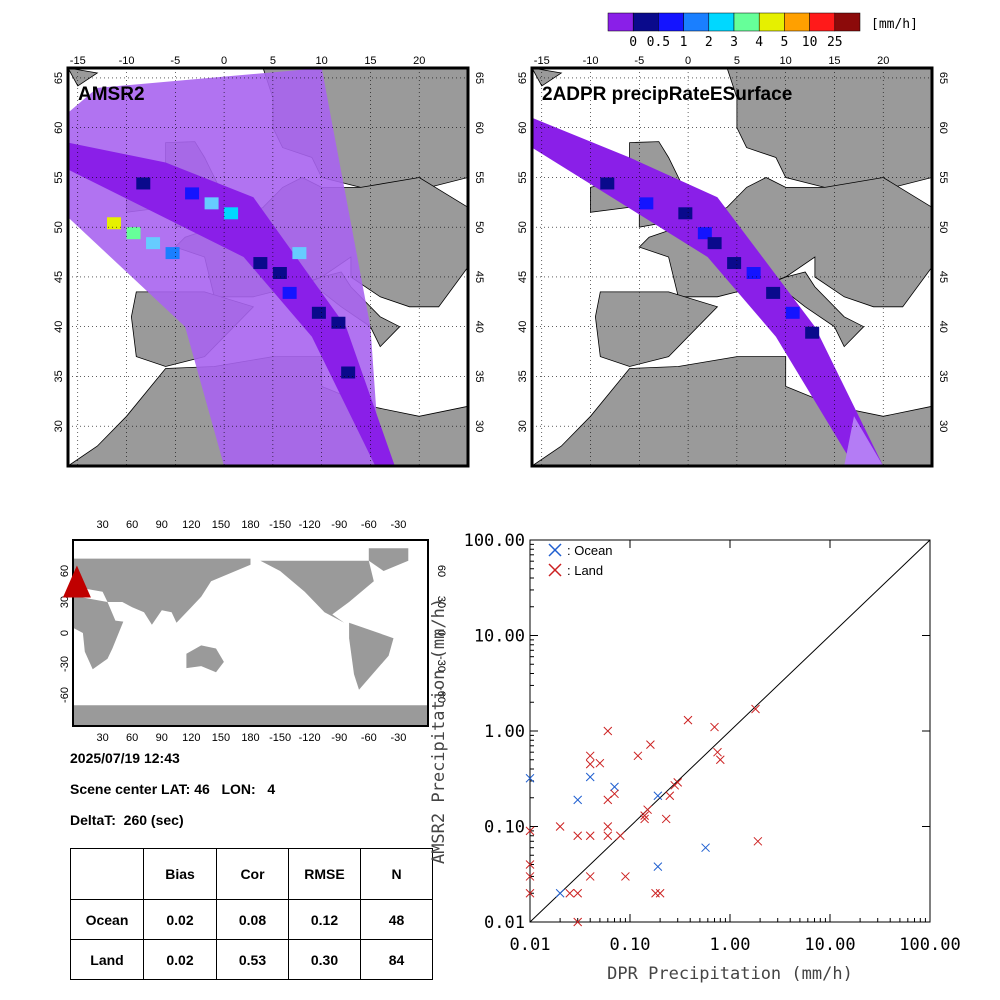 This screenshot has height=1000, width=1000. Describe the element at coordinates (530, 945) in the screenshot. I see `x-tick-label: 0.01` at that location.